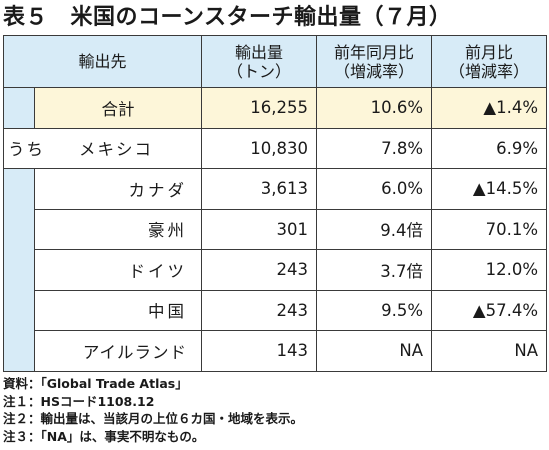 This screenshot has width=549, height=450. What do you see at coordinates (489, 310) in the screenshot?
I see `row-mom: ▲57.4%` at bounding box center [489, 310].